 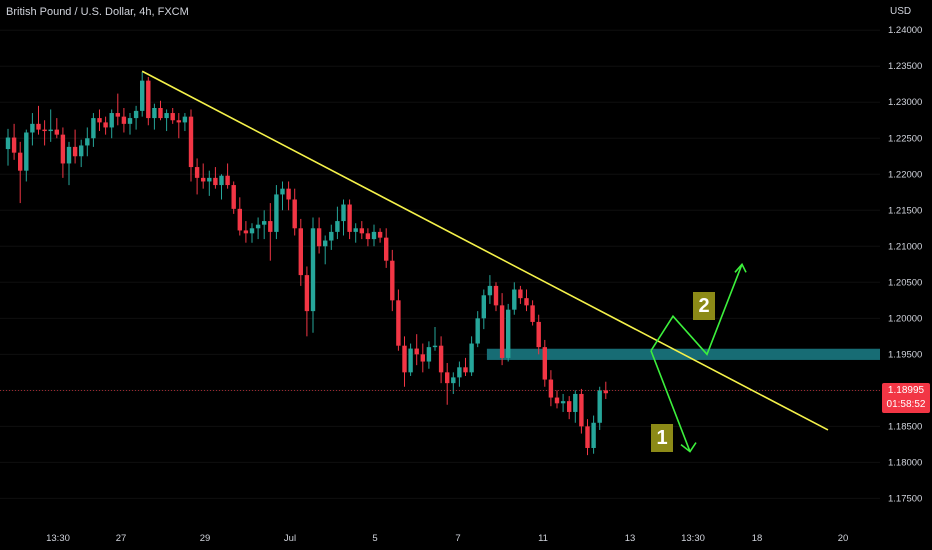 I want to click on price-tick-label: 1.20000, so click(x=905, y=318).